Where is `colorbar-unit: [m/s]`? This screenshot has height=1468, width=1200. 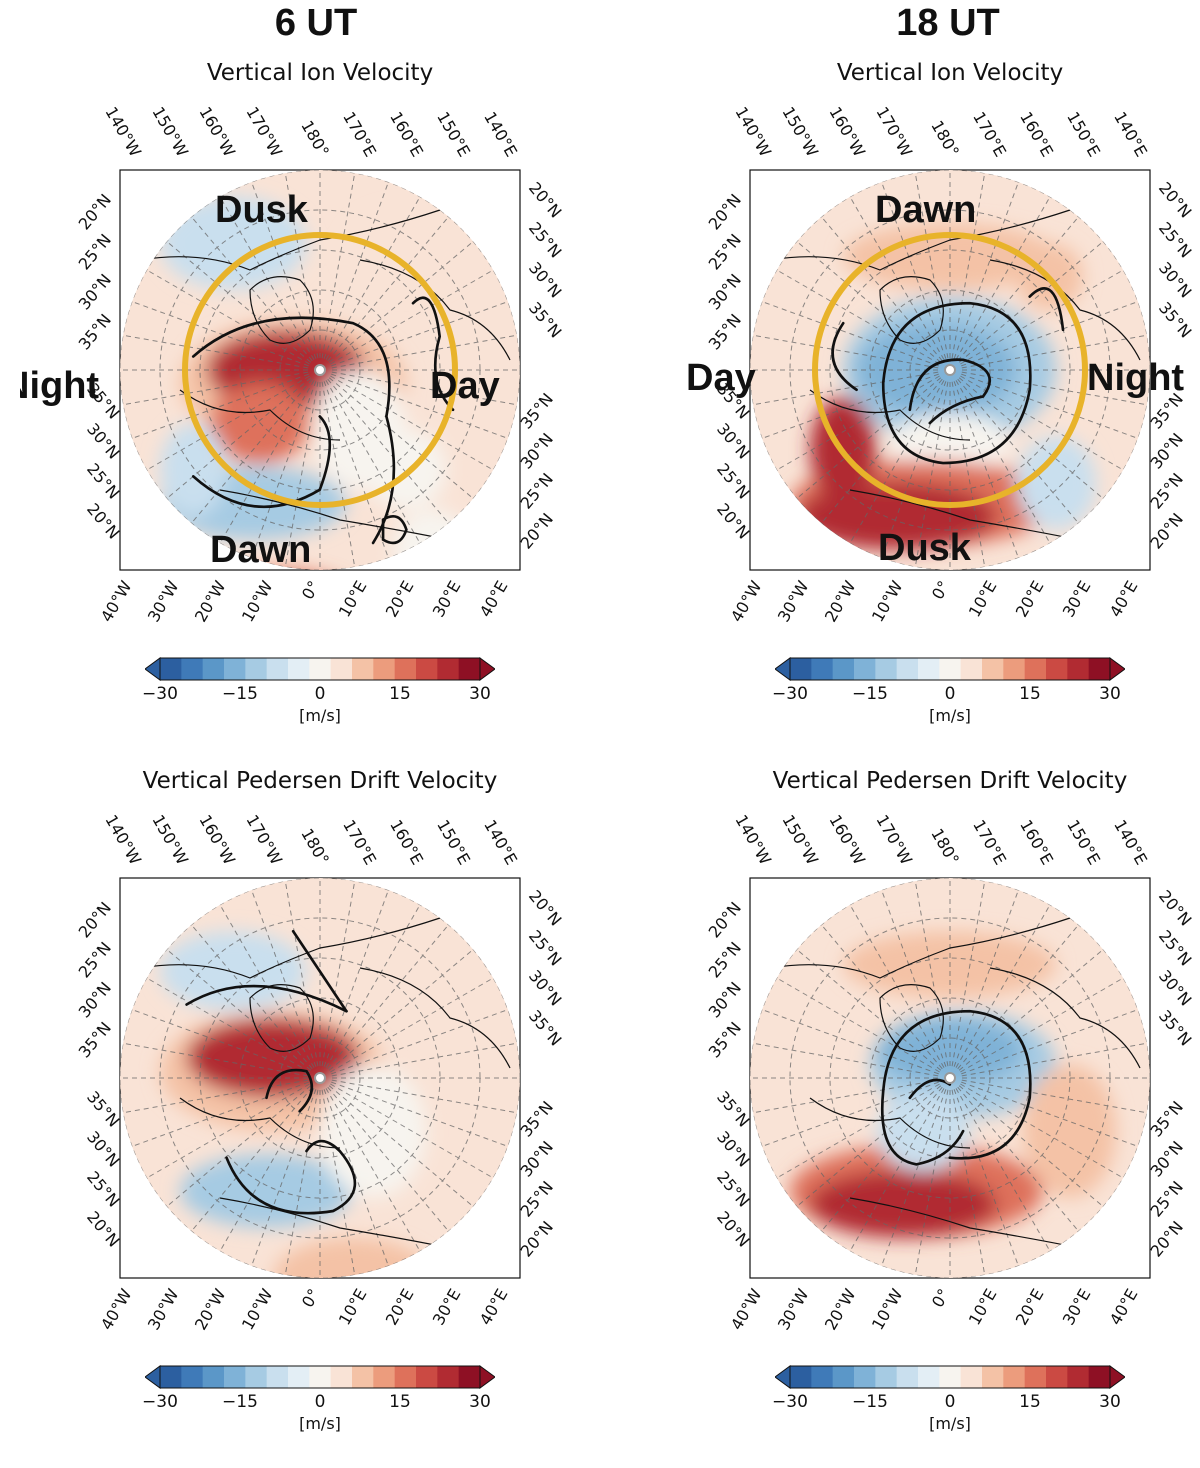
colorbar-unit: [m/s] is located at coordinates (320, 715).